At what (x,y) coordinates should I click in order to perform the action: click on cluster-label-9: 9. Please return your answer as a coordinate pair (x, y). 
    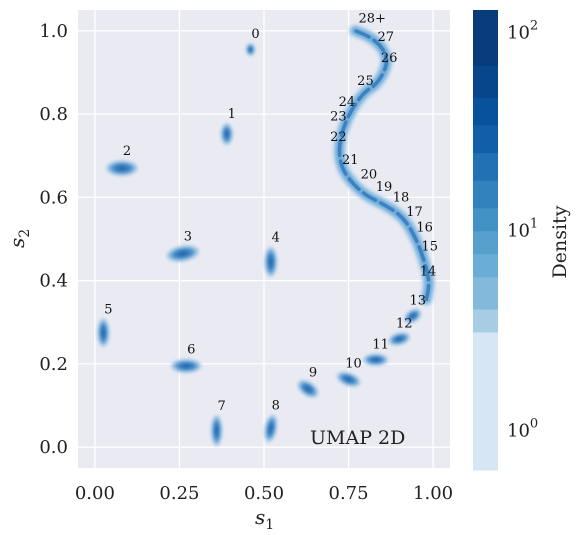
    Looking at the image, I should click on (313, 373).